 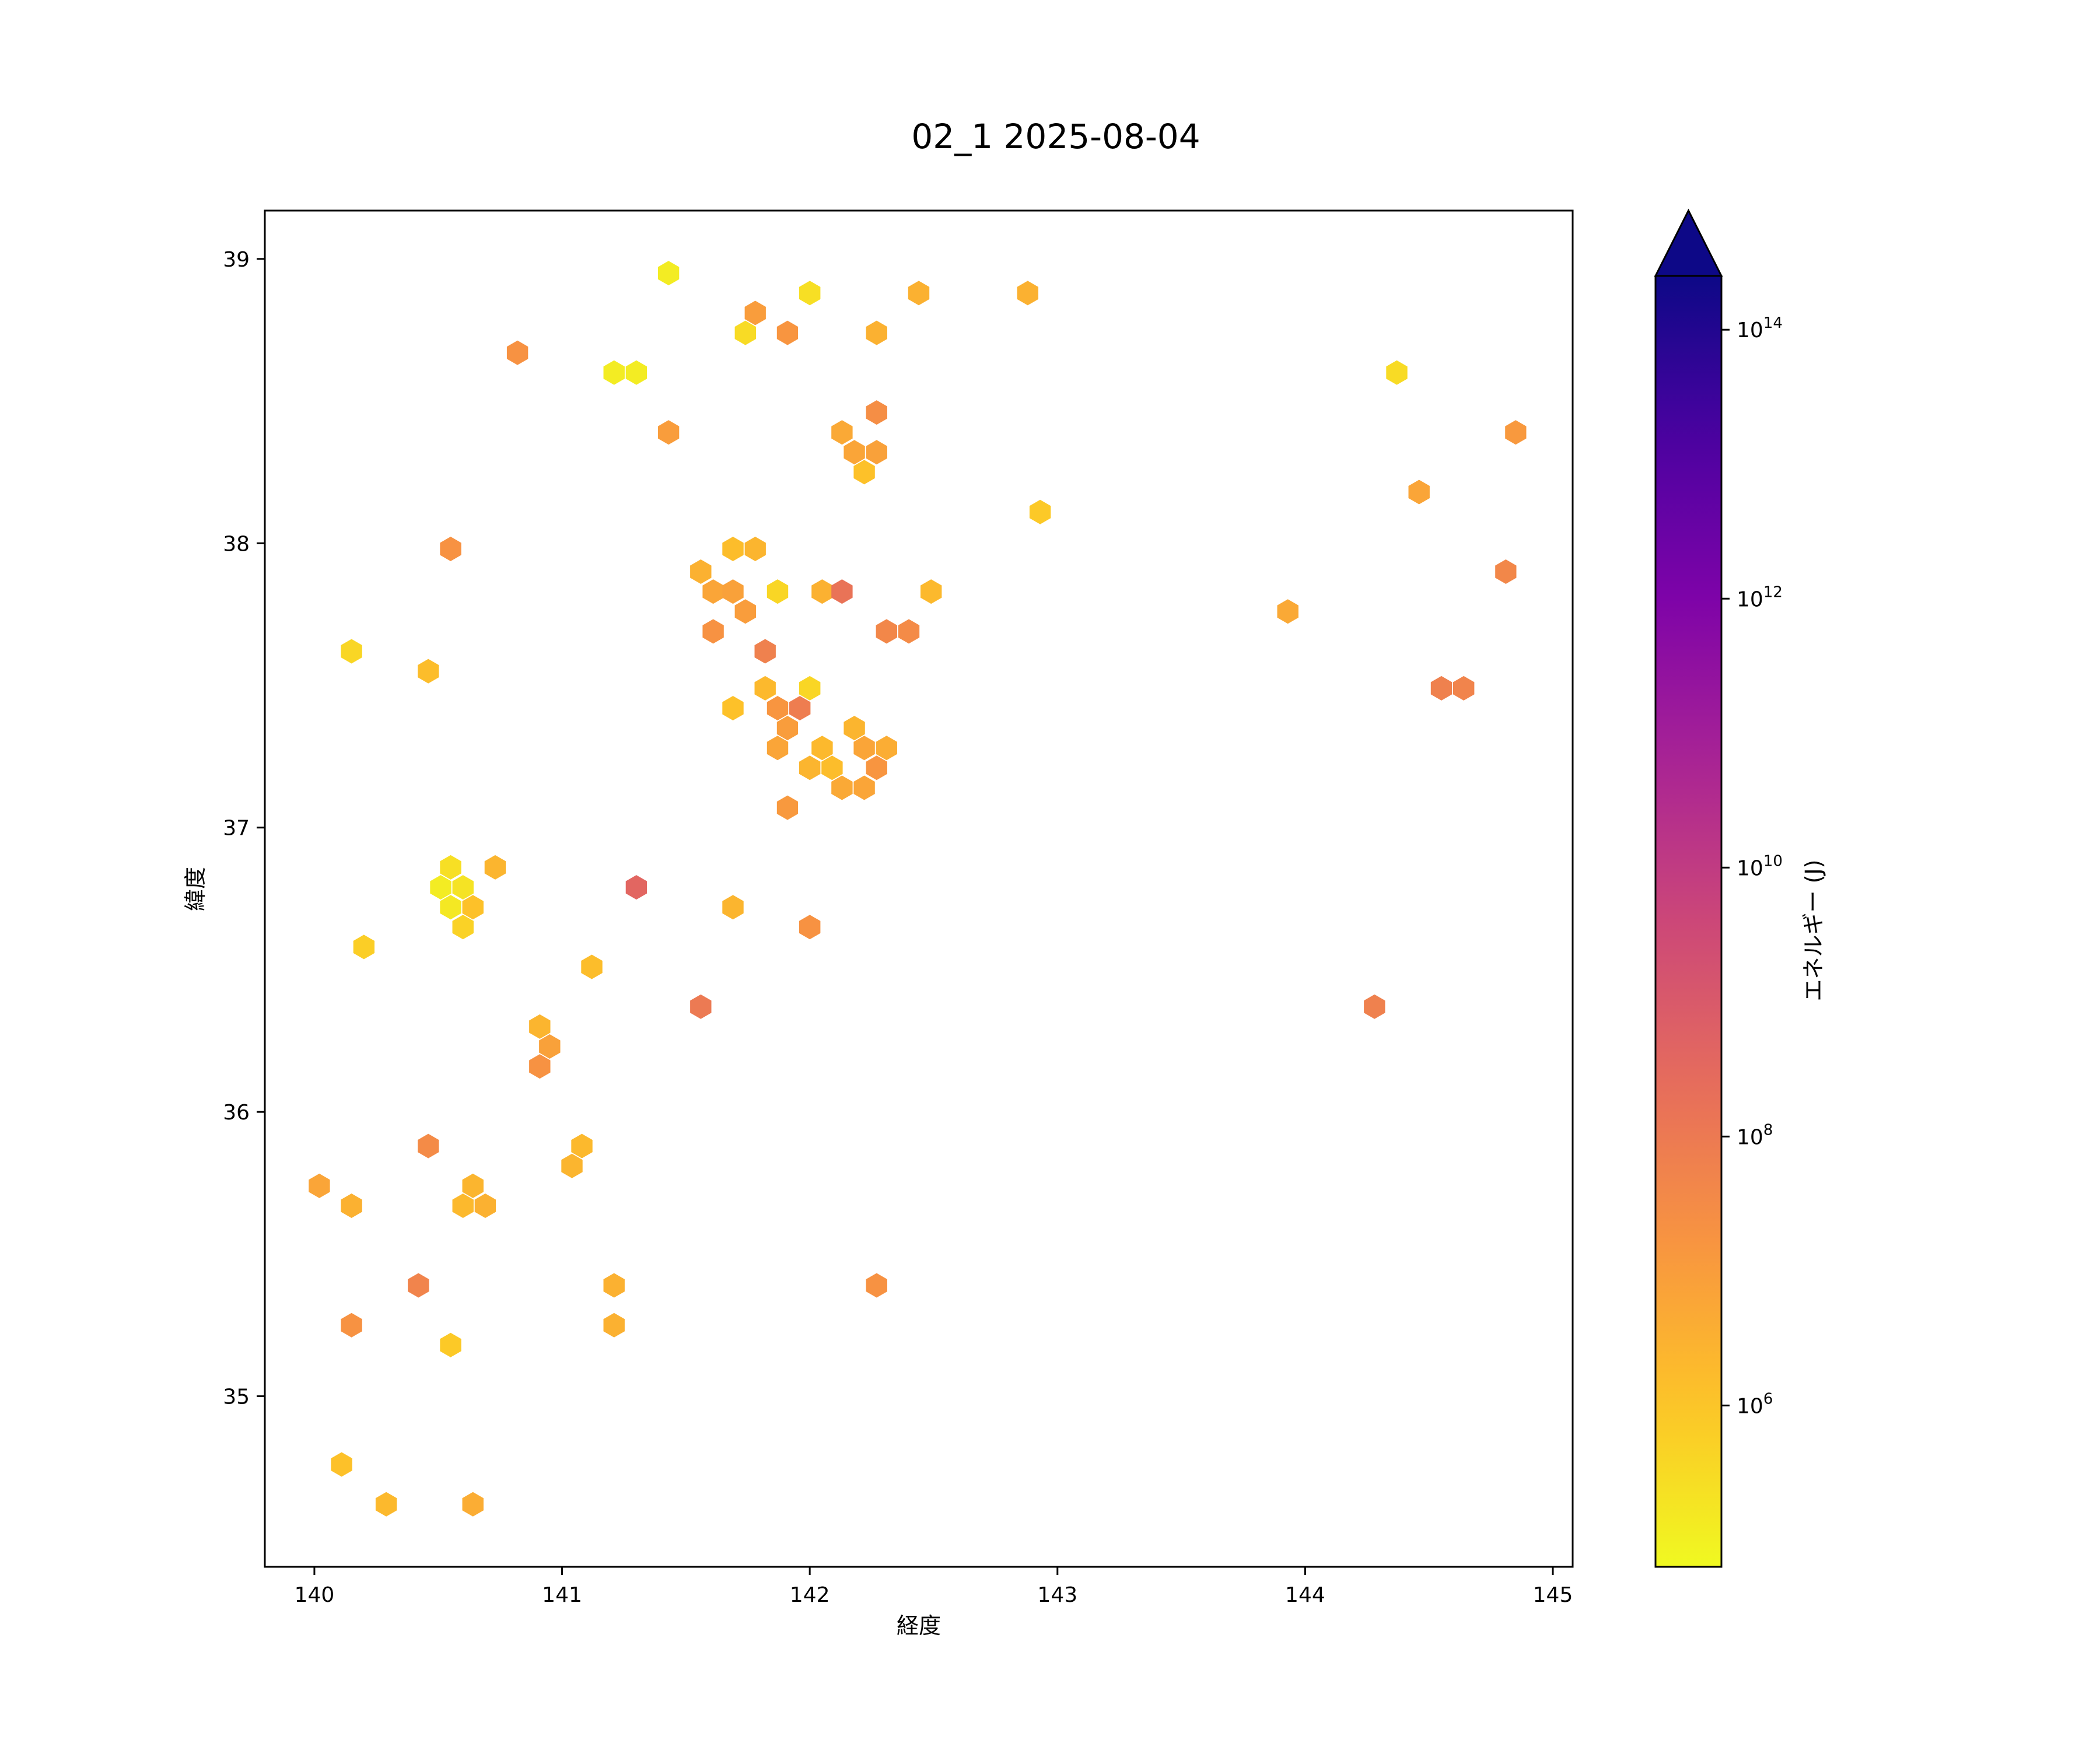 What do you see at coordinates (1813, 931) in the screenshot?
I see `colorbar-label: エネルギー (J)` at bounding box center [1813, 931].